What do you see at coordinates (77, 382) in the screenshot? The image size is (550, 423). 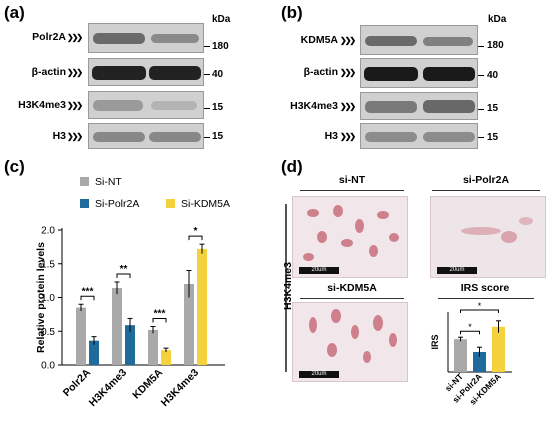 I see `category-label: Polr2A` at bounding box center [77, 382].